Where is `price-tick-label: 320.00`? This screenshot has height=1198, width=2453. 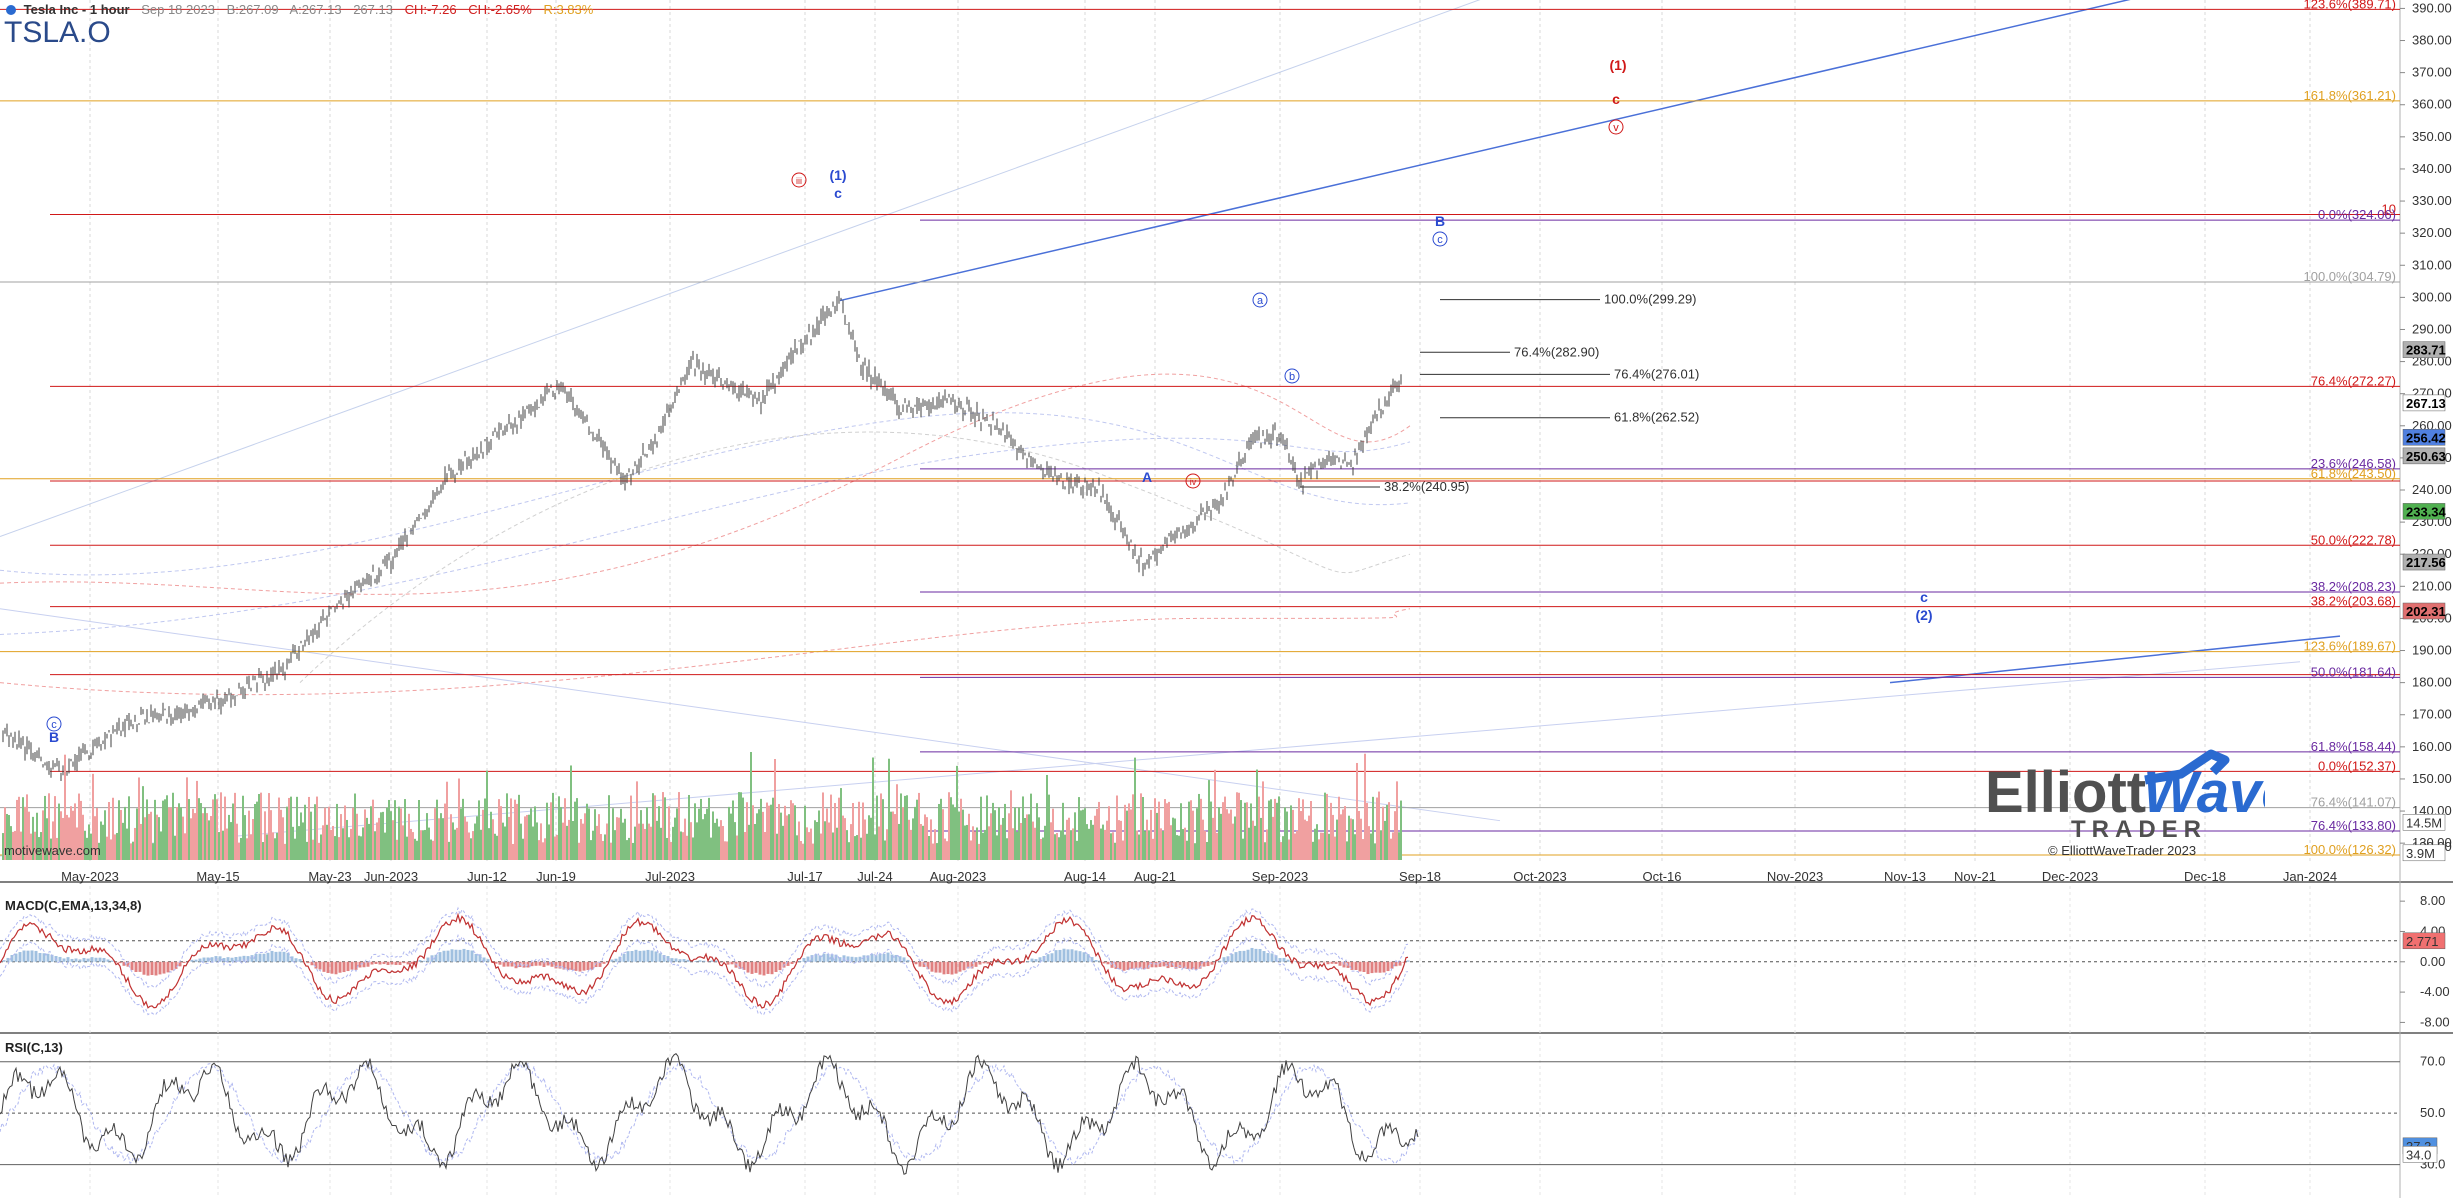 price-tick-label: 320.00 is located at coordinates (2432, 232).